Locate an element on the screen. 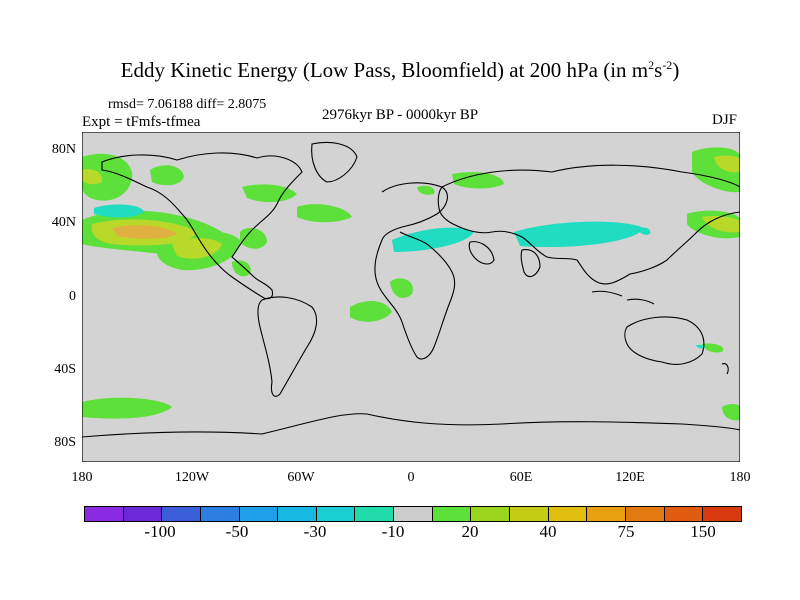 Image resolution: width=800 pixels, height=600 pixels. colorbar-label: -50 is located at coordinates (237, 531).